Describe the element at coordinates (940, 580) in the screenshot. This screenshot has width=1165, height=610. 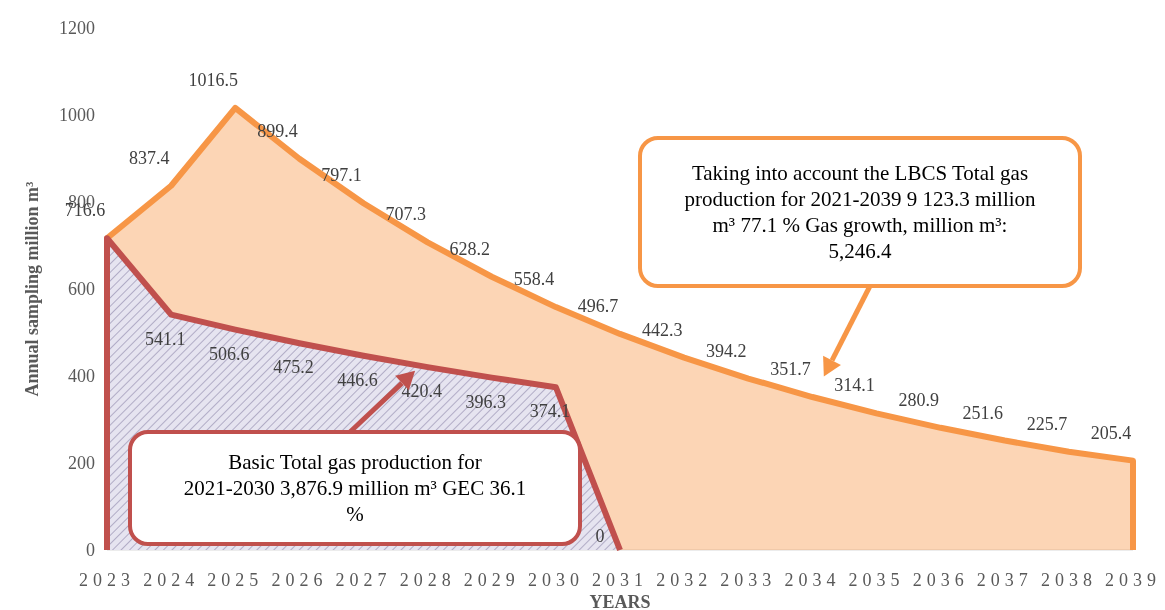
I see `x-tick-label: 2036` at that location.